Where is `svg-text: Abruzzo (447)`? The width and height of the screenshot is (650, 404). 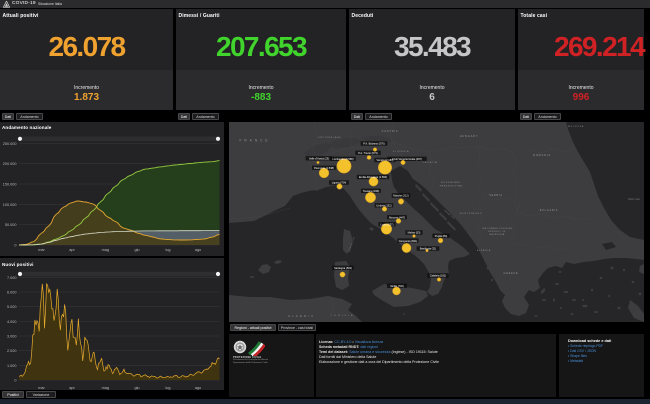
svg-text: Abruzzo (447) is located at coordinates (397, 217).